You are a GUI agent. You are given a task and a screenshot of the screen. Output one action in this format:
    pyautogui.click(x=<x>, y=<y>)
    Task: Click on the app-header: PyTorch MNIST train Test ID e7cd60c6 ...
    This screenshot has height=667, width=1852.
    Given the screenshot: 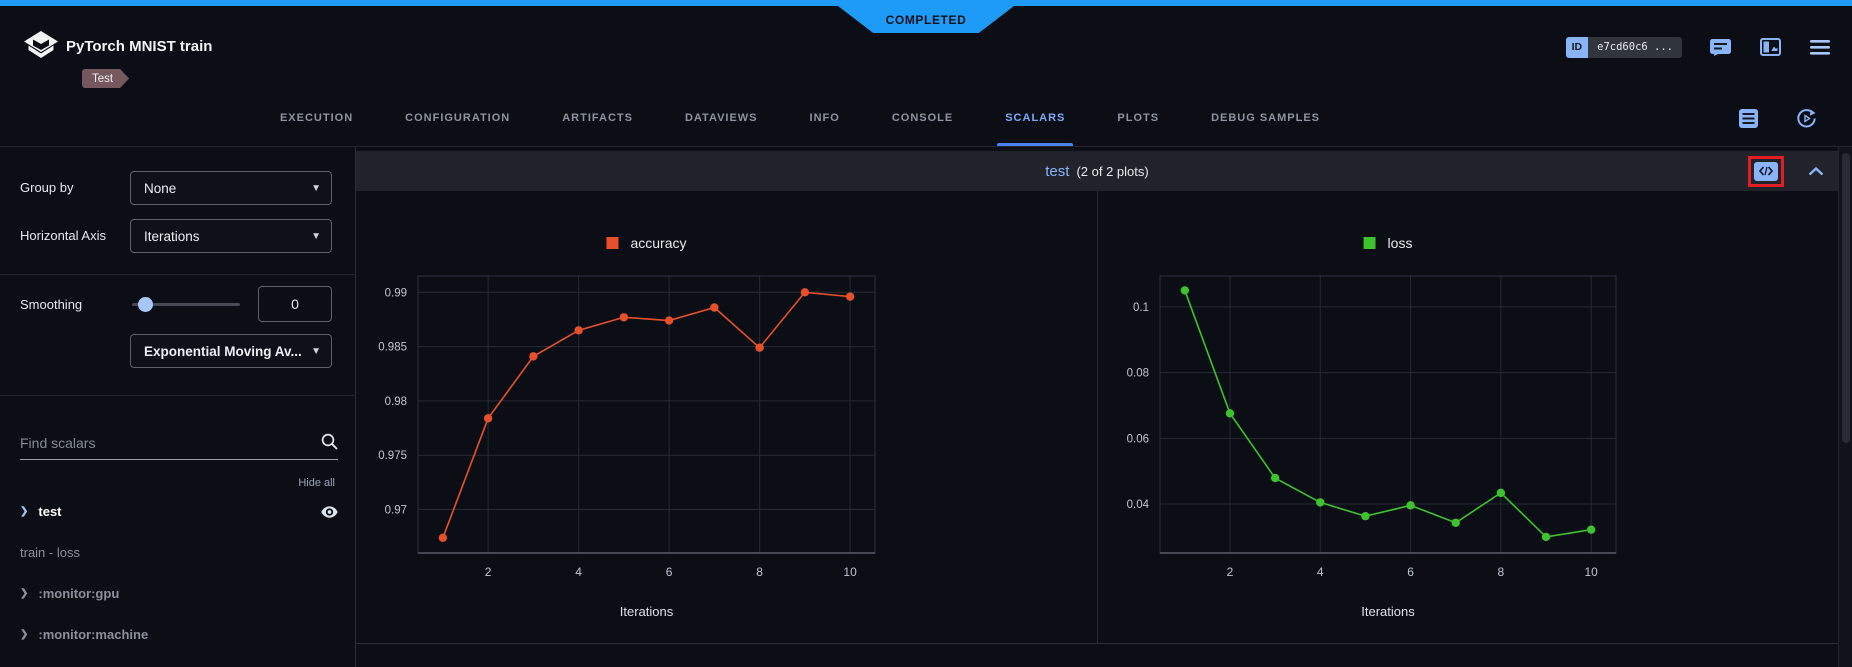 What is the action you would take?
    pyautogui.click(x=926, y=48)
    